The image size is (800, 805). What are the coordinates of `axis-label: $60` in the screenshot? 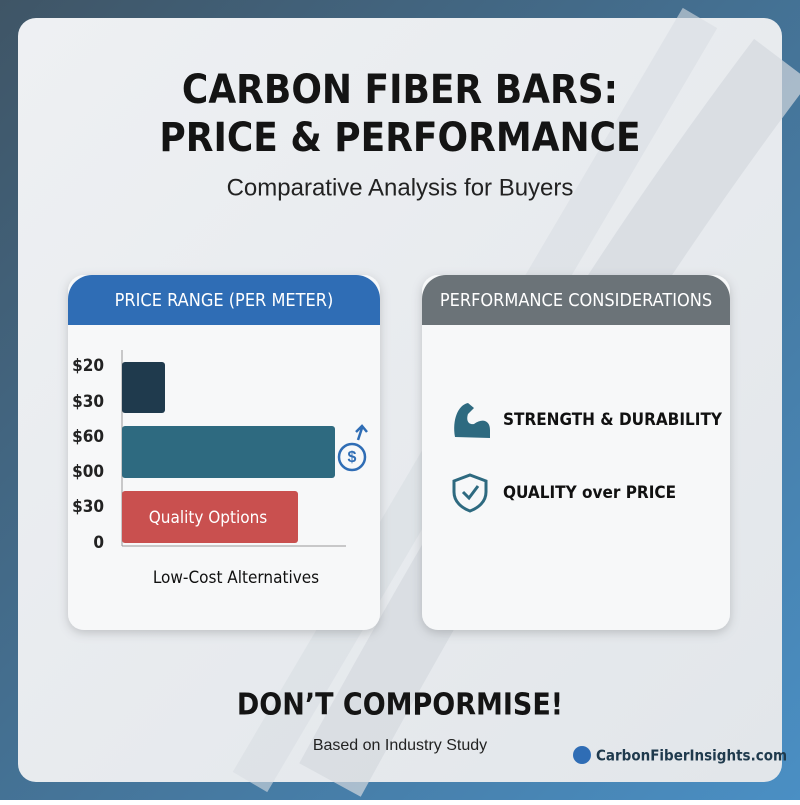 It's located at (88, 437).